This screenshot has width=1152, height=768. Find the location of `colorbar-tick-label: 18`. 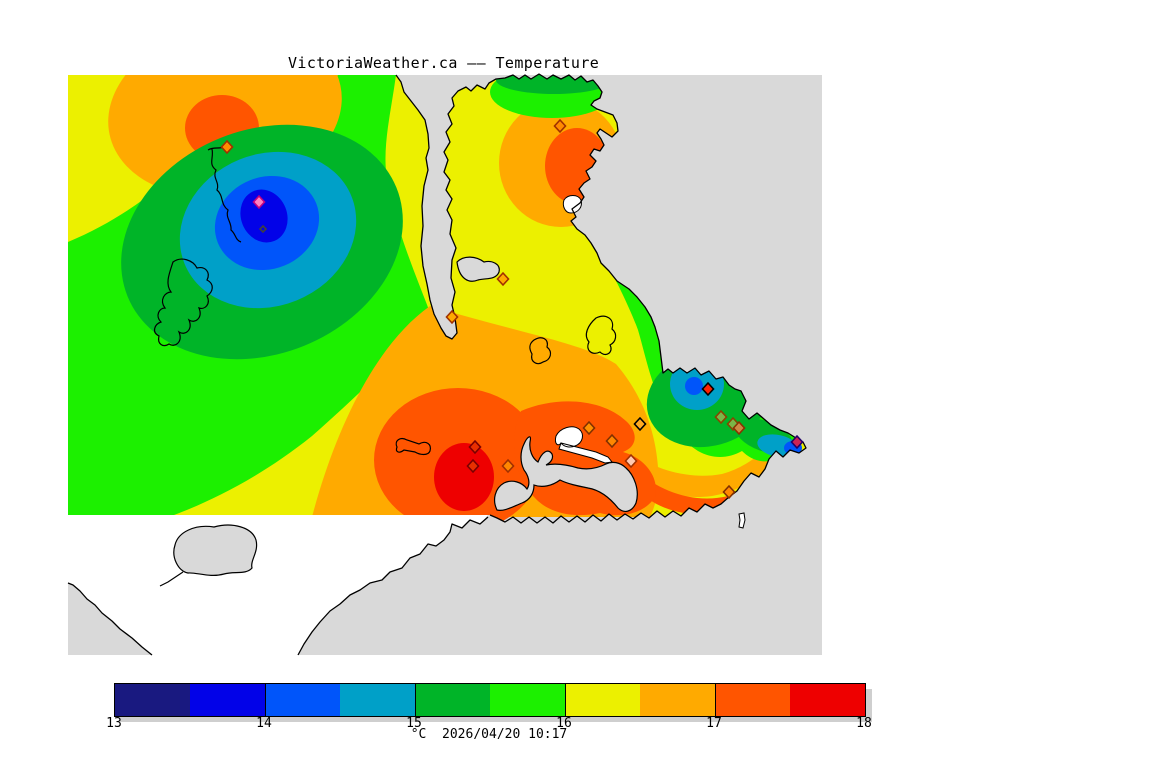

colorbar-tick-label: 18 is located at coordinates (864, 723).